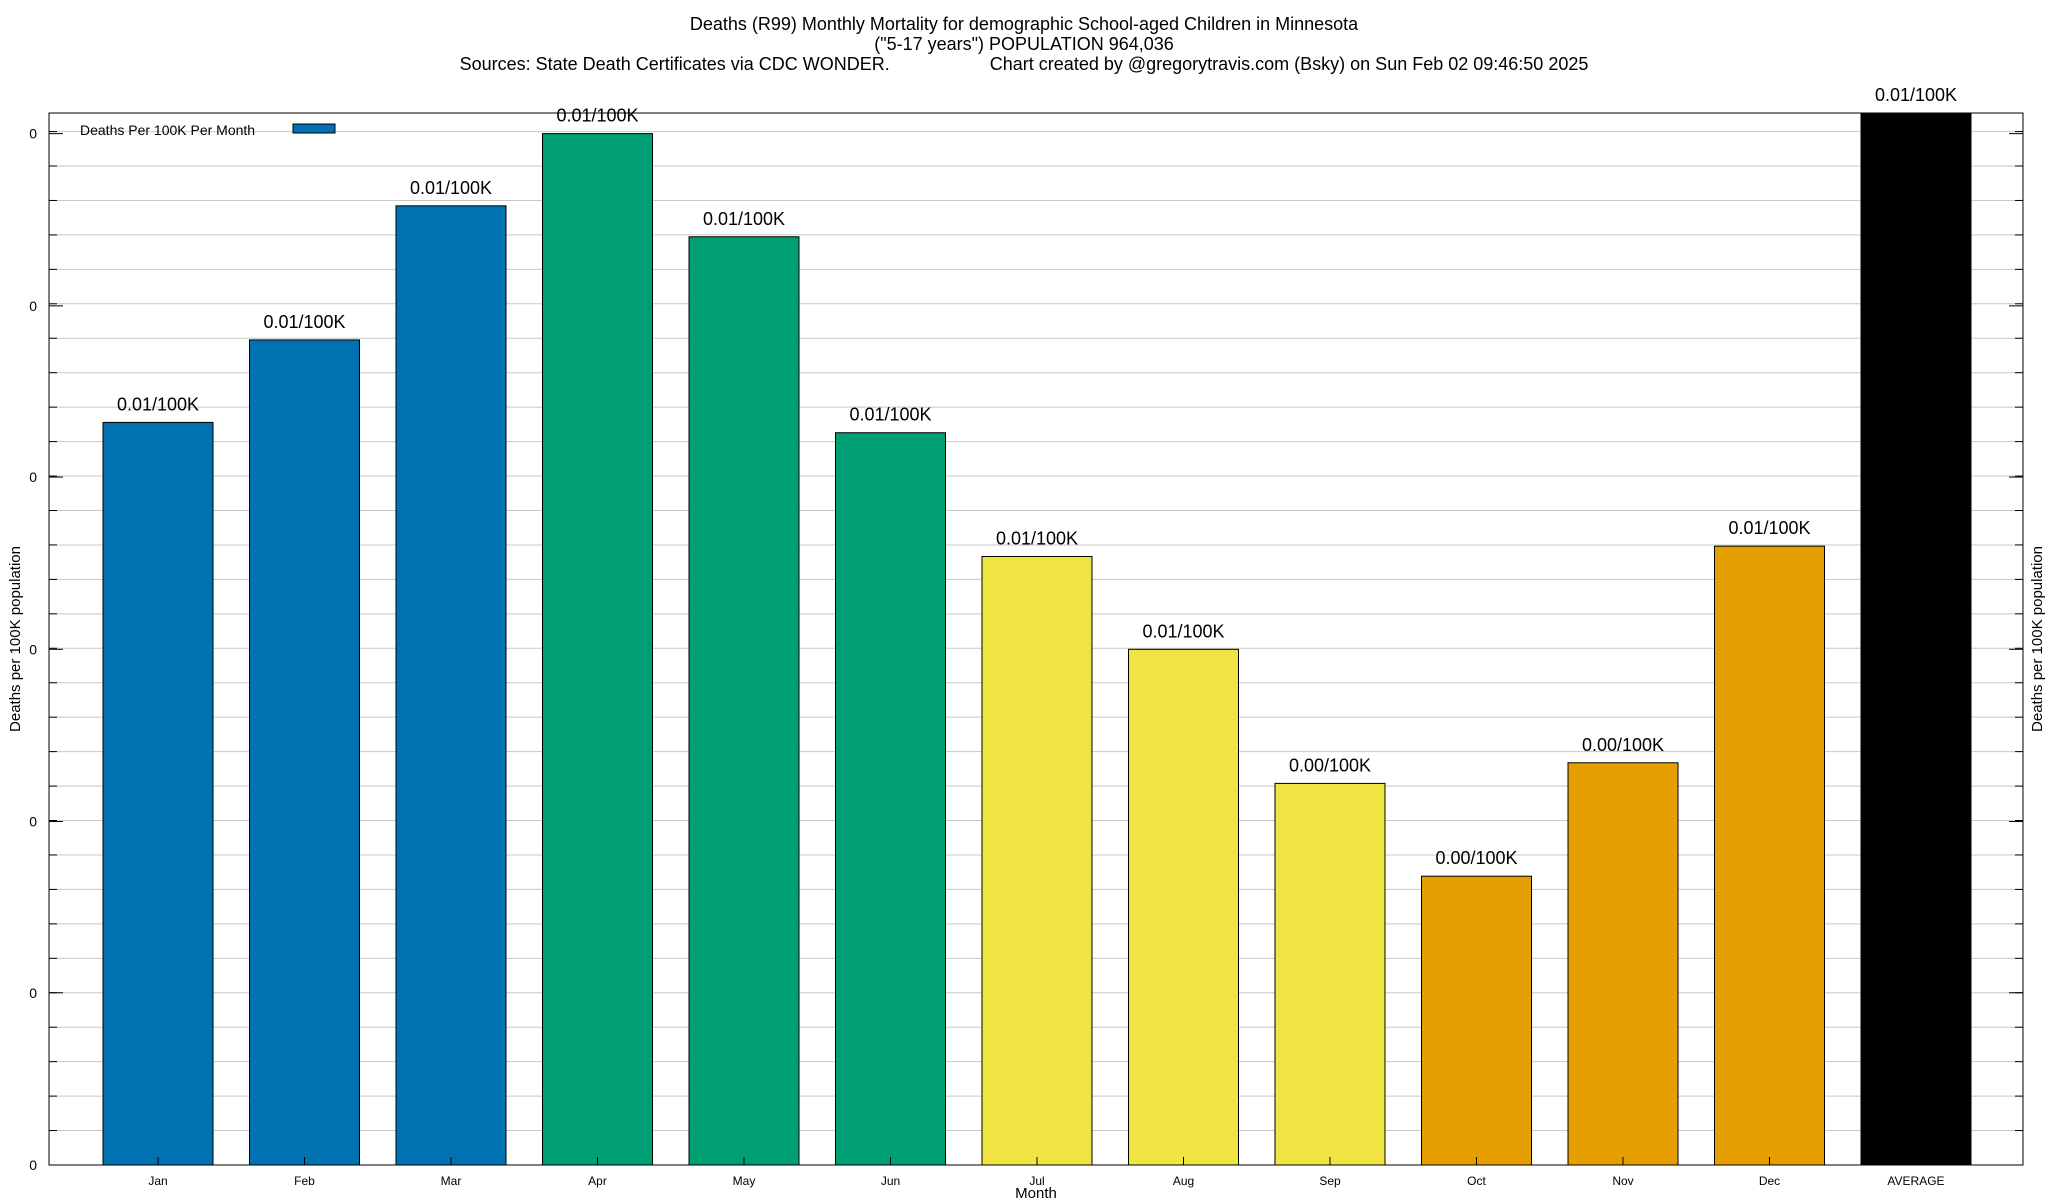  What do you see at coordinates (157, 1181) in the screenshot?
I see `x-tick-label: Jan` at bounding box center [157, 1181].